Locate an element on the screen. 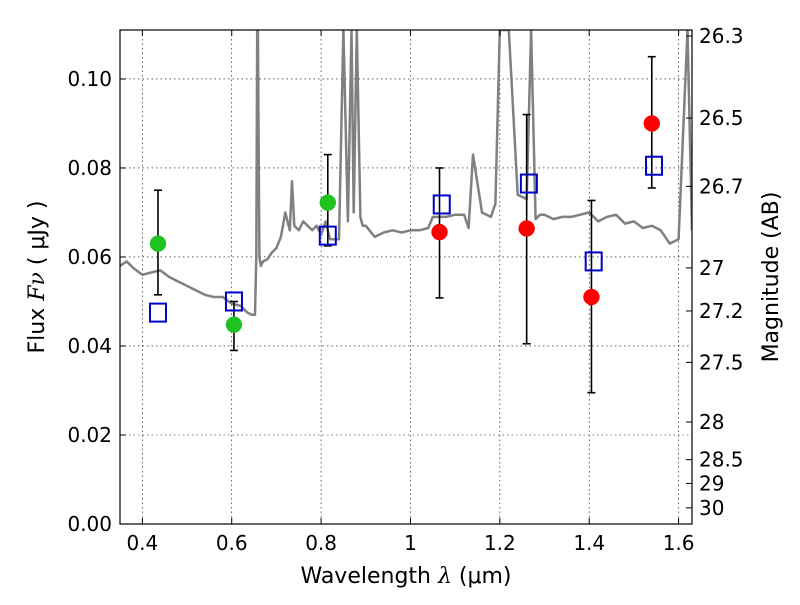 This screenshot has height=605, width=800. x-tick-label: 0.4 is located at coordinates (142, 543).